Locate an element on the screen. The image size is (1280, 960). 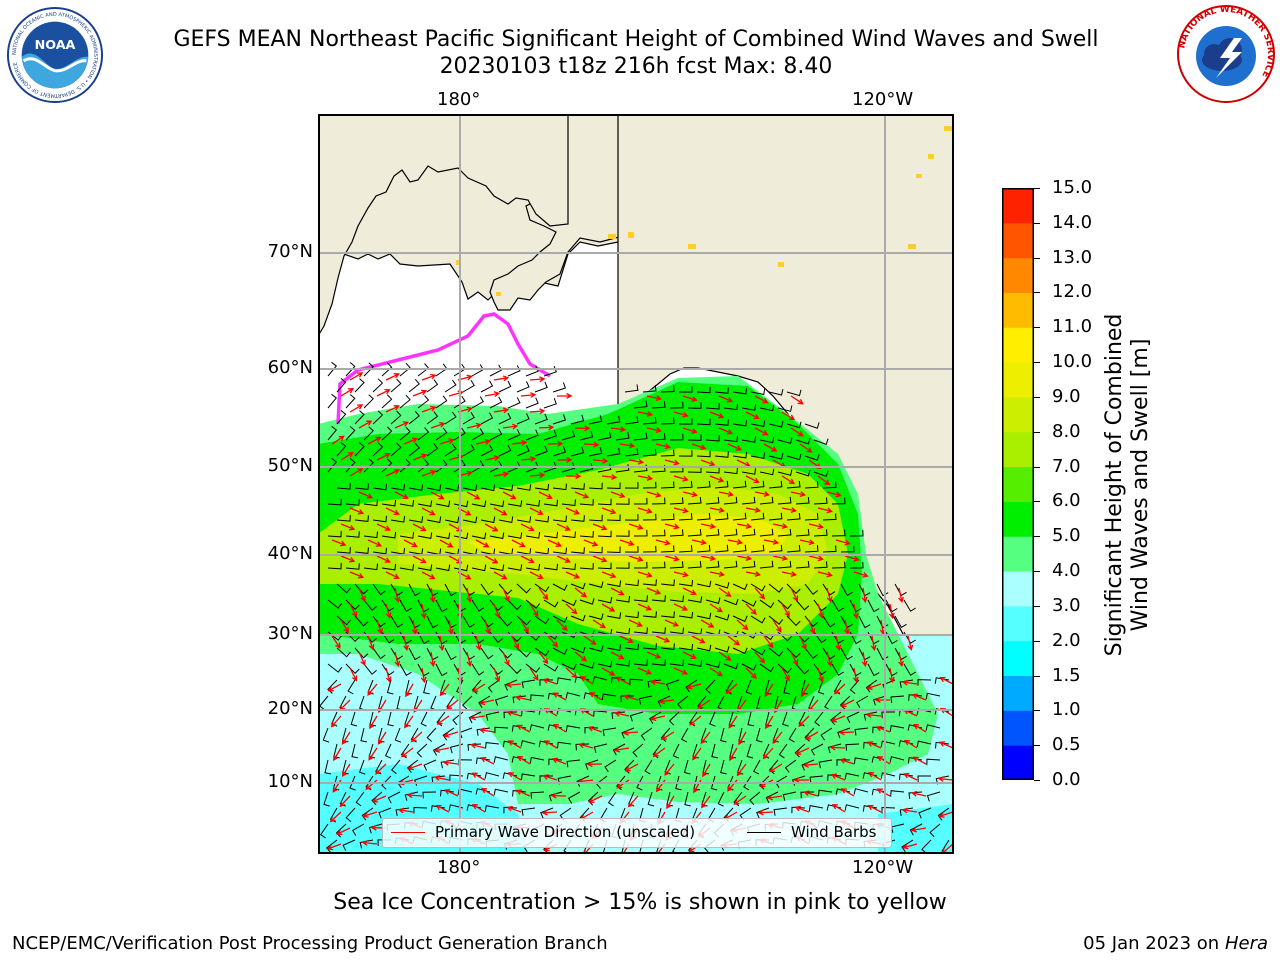
lat-label-70n: 70°N is located at coordinates (290, 251).